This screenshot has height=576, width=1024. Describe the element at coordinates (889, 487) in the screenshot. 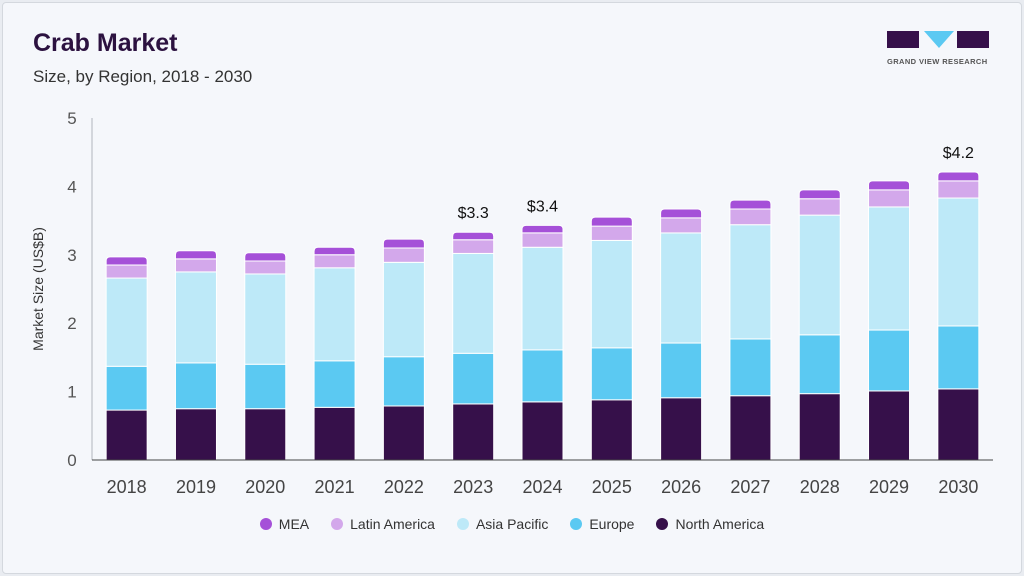

I see `x-tick-label: 2029` at that location.